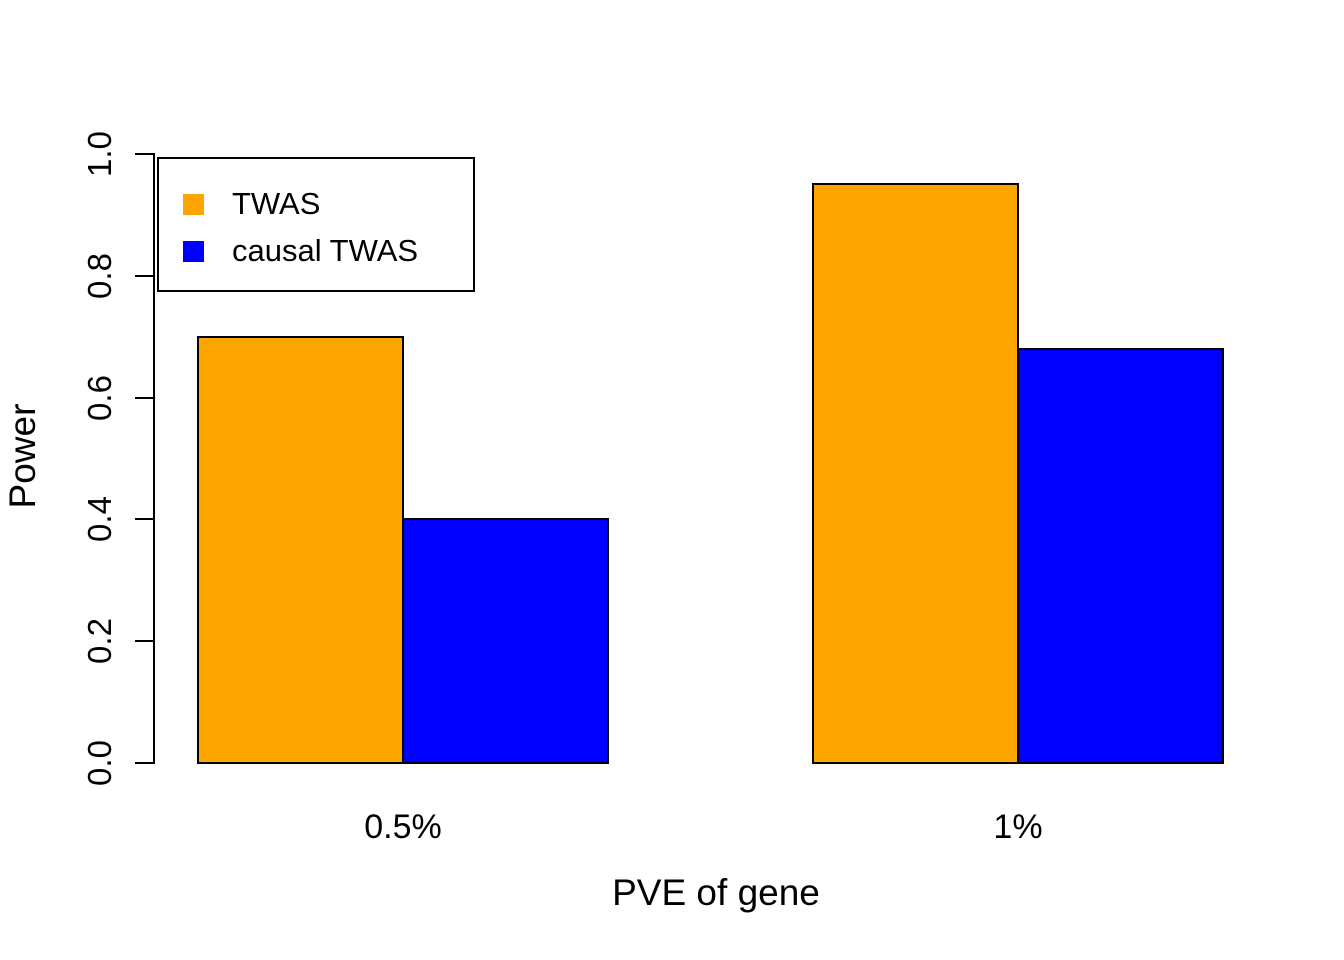 The width and height of the screenshot is (1344, 960). Describe the element at coordinates (145, 519) in the screenshot. I see `y-tick-0.4` at that location.